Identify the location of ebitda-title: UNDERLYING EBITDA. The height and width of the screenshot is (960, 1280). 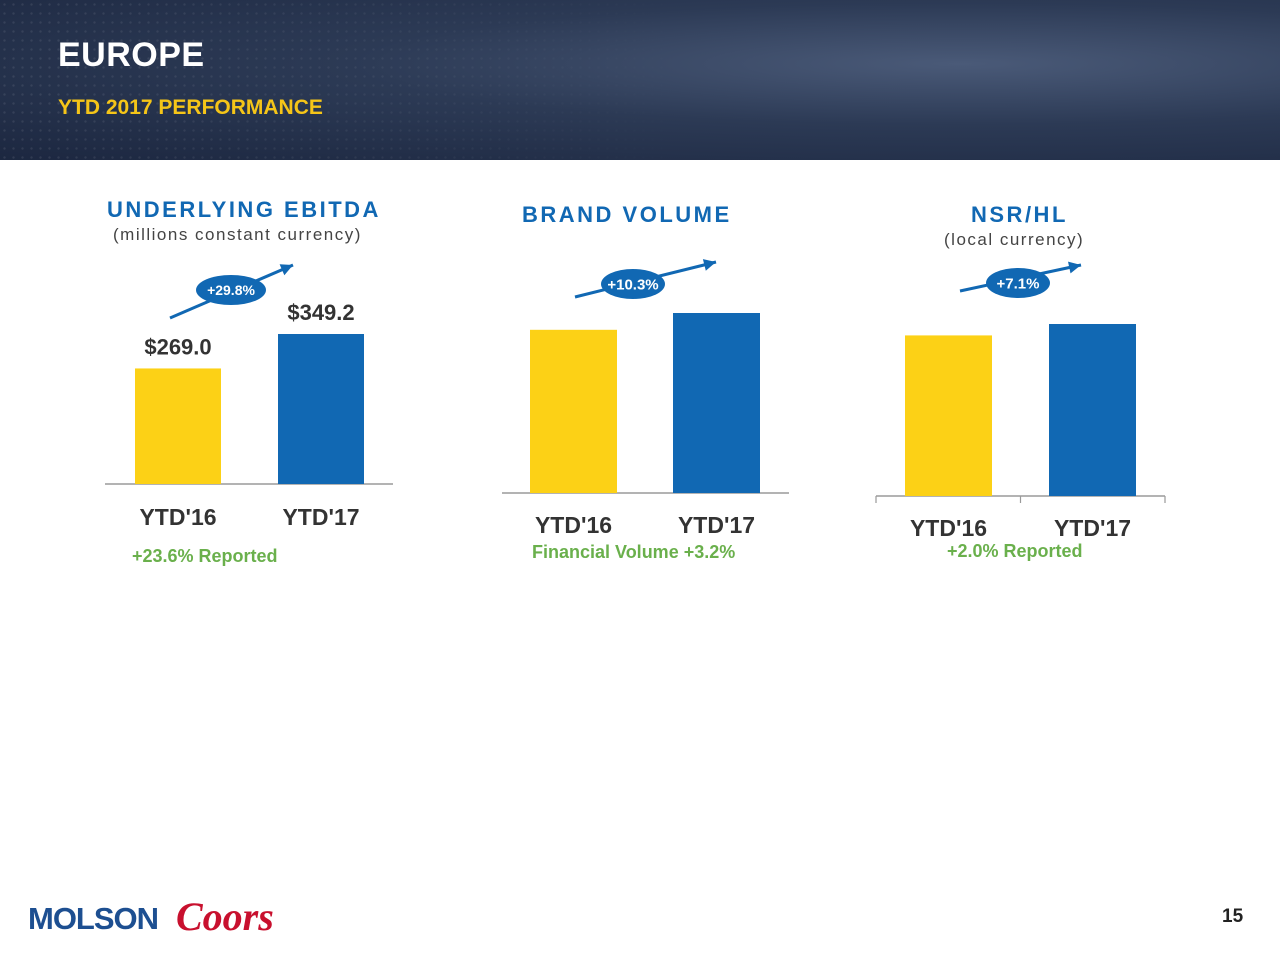
(244, 209).